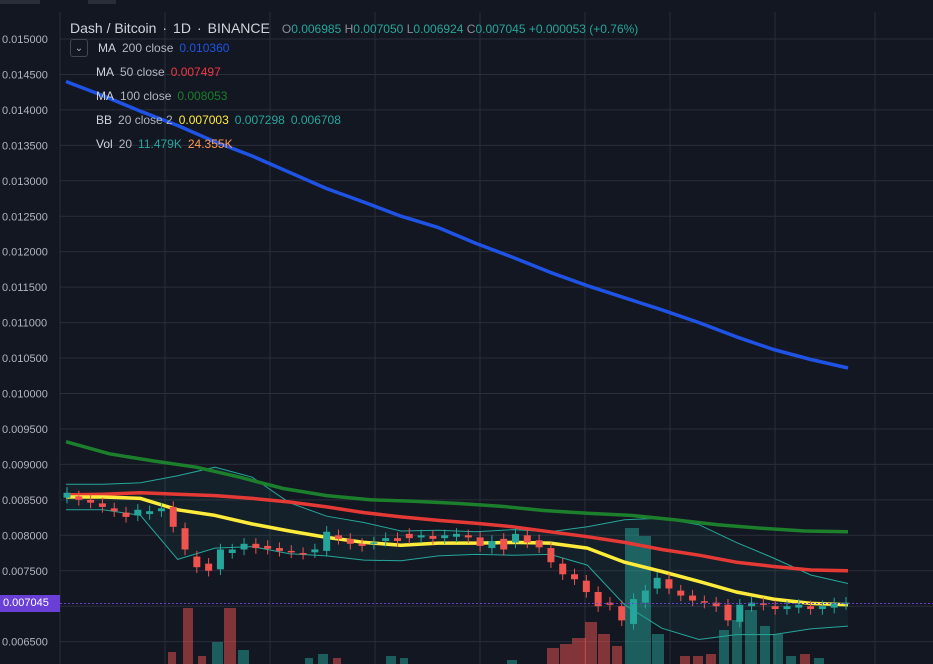 This screenshot has width=933, height=664. What do you see at coordinates (30, 603) in the screenshot?
I see `last-price-tag: 0.007045` at bounding box center [30, 603].